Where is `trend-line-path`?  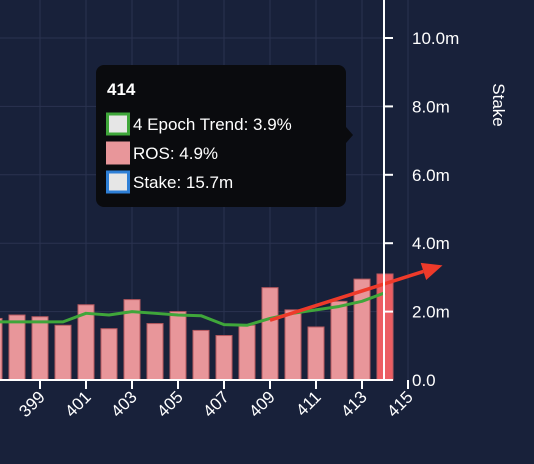
trend-line-path is located at coordinates (192, 309).